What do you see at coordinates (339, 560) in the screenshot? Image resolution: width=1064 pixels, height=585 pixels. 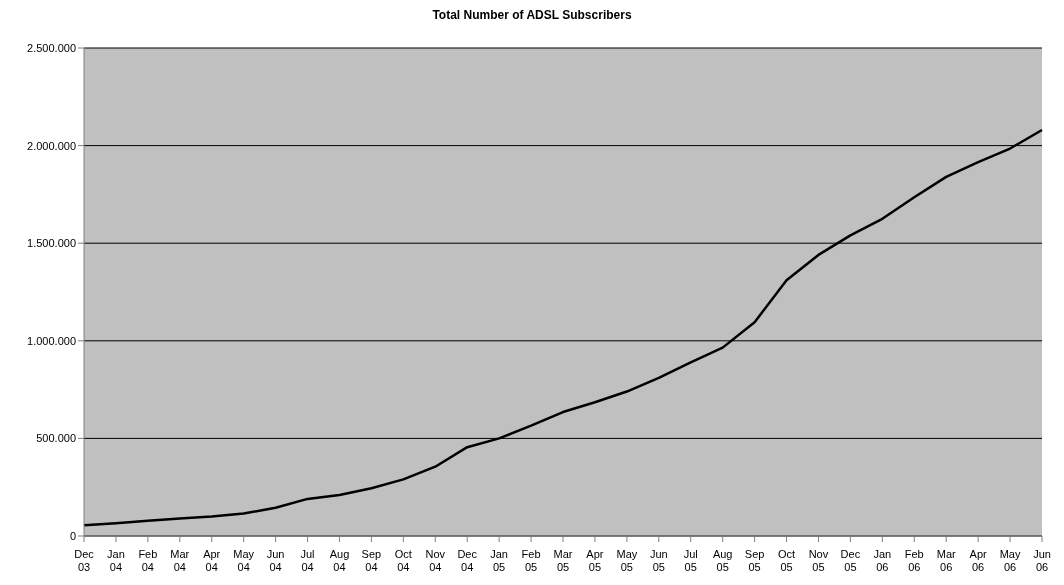 I see `x-tick-label: Aug 04` at bounding box center [339, 560].